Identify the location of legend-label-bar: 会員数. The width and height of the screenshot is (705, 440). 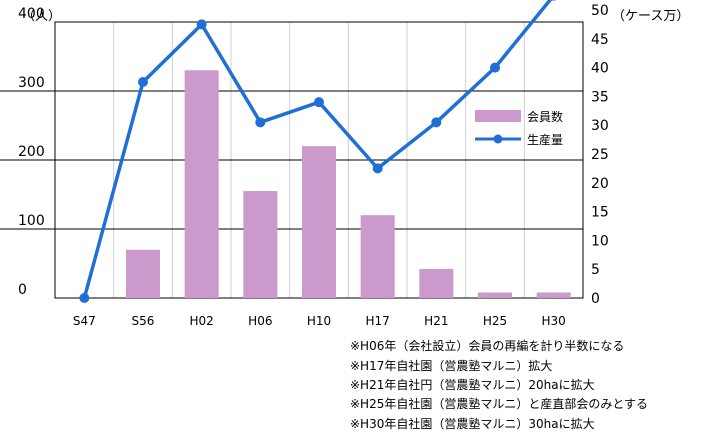
(545, 116).